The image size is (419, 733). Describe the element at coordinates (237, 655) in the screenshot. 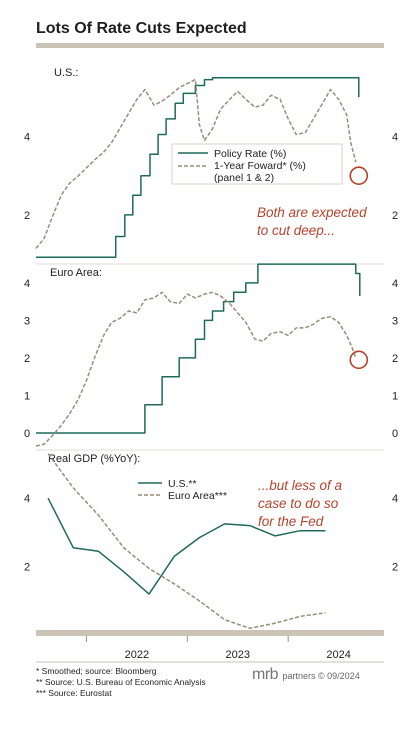

I see `x-tick-label: 2023` at that location.